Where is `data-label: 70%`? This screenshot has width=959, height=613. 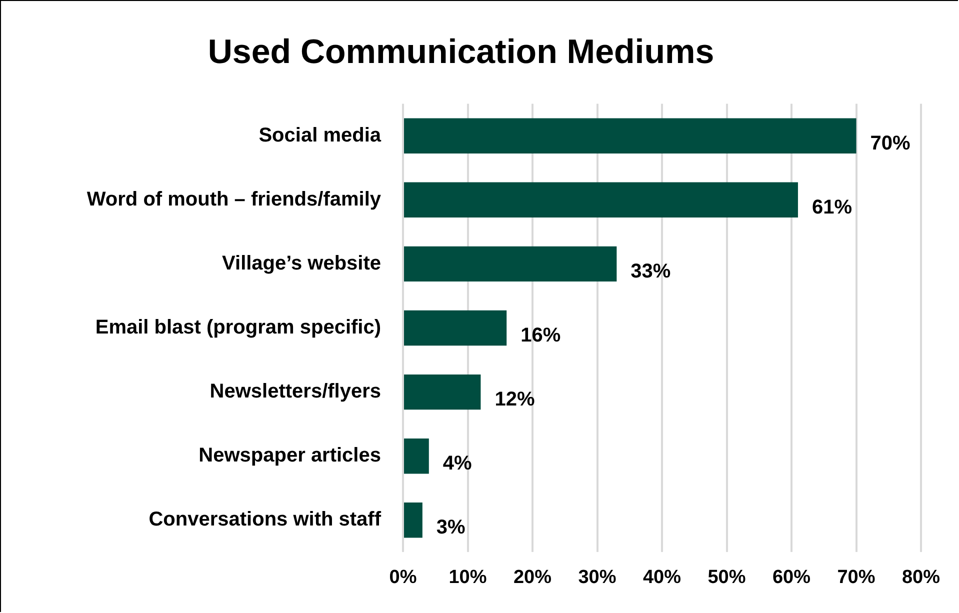
data-label: 70% is located at coordinates (890, 143).